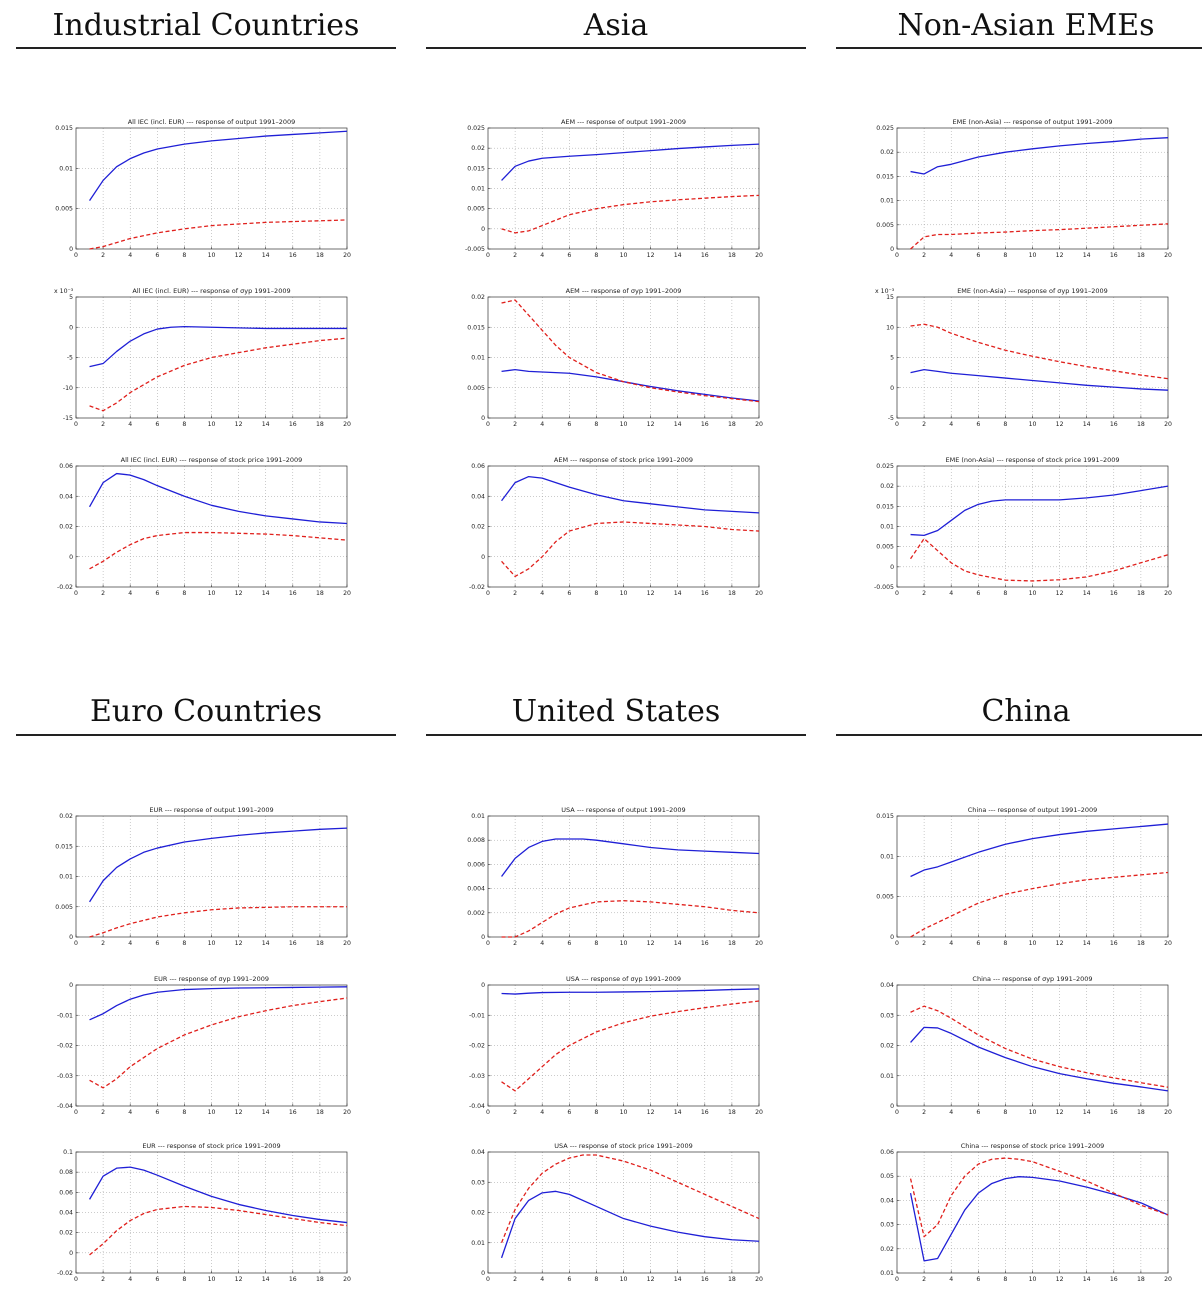  What do you see at coordinates (65, 1106) in the screenshot?
I see `y-tick-label: -0.04` at bounding box center [65, 1106].